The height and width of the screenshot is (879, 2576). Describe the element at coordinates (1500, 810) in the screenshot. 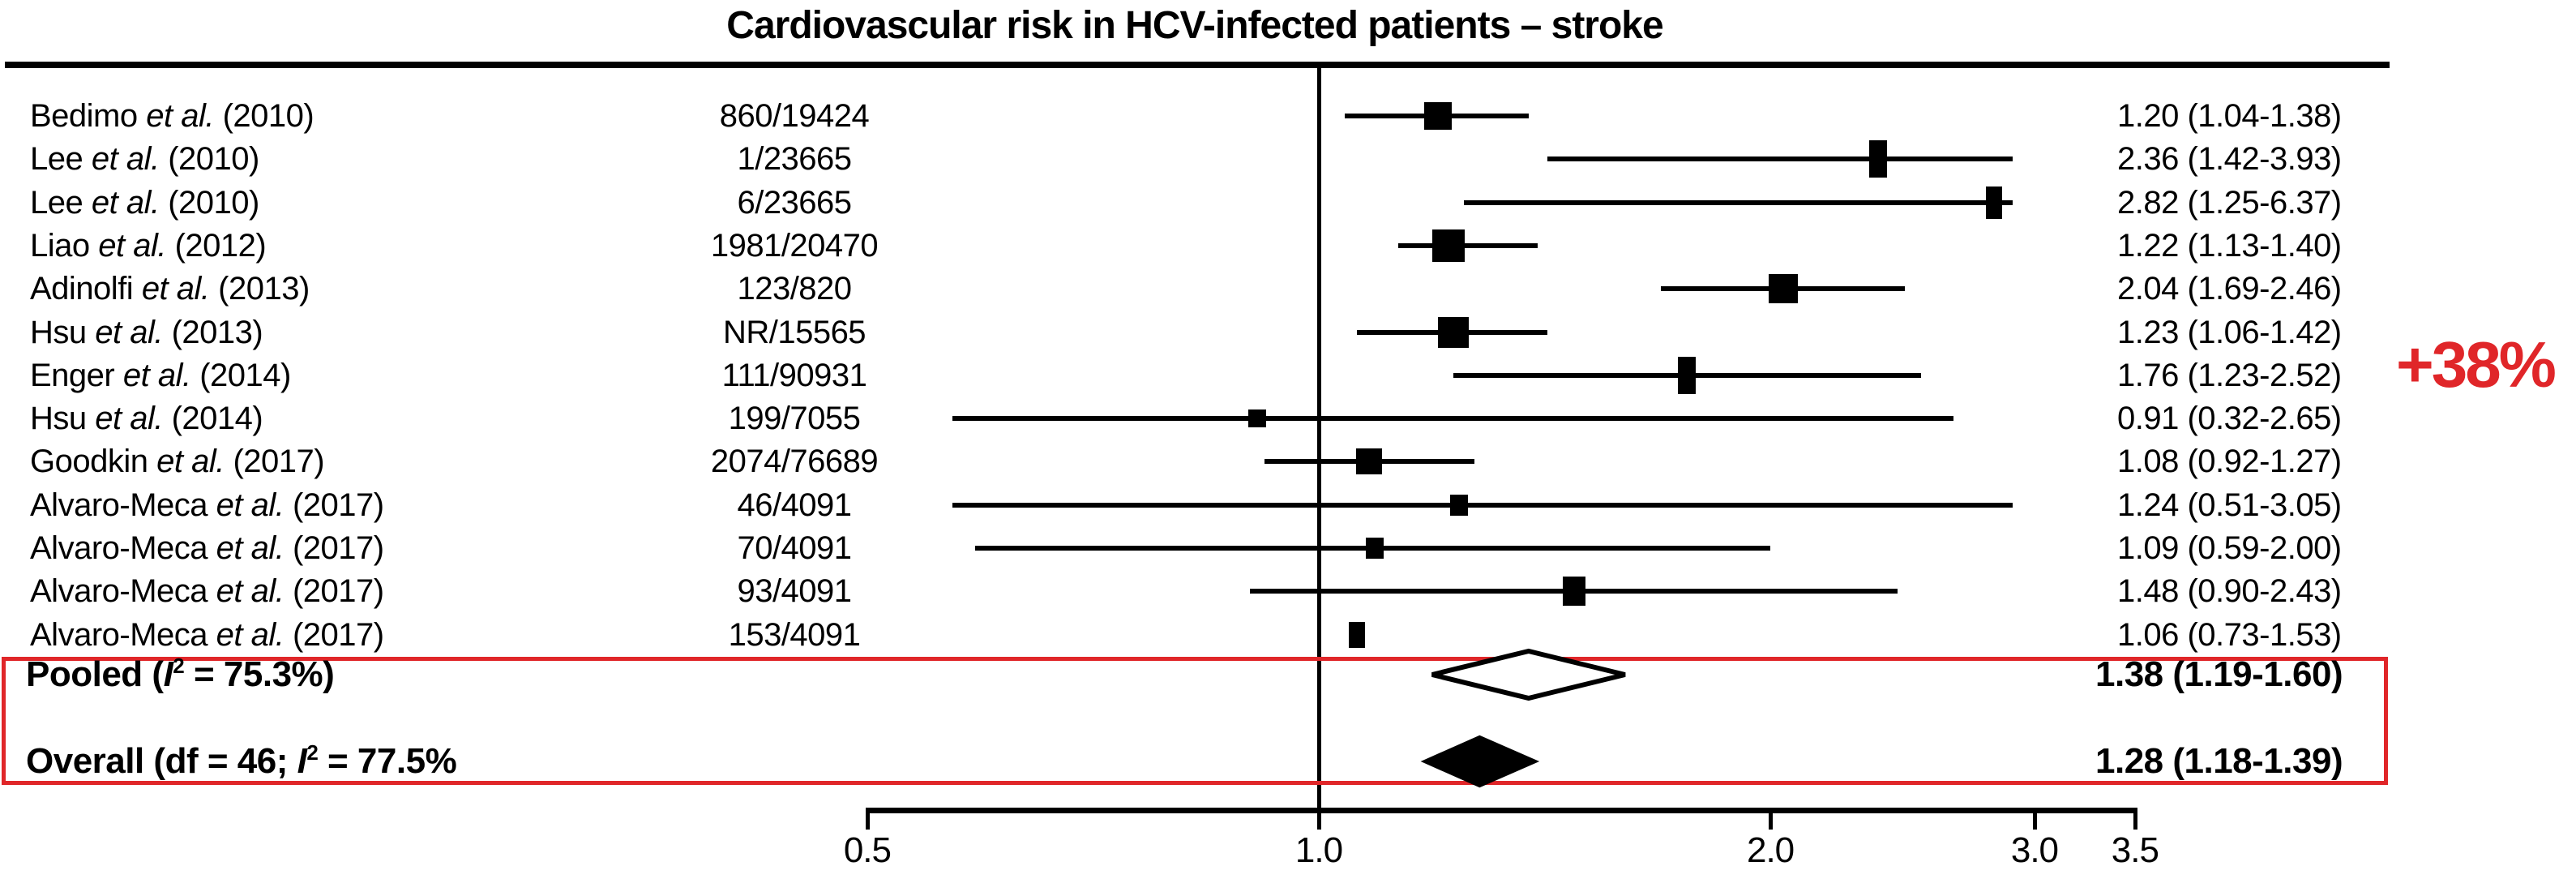

I see `x-axis-line` at that location.